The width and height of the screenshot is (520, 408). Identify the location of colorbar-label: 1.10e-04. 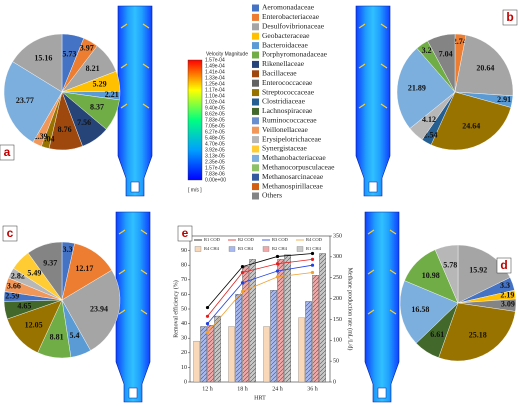
(215, 96).